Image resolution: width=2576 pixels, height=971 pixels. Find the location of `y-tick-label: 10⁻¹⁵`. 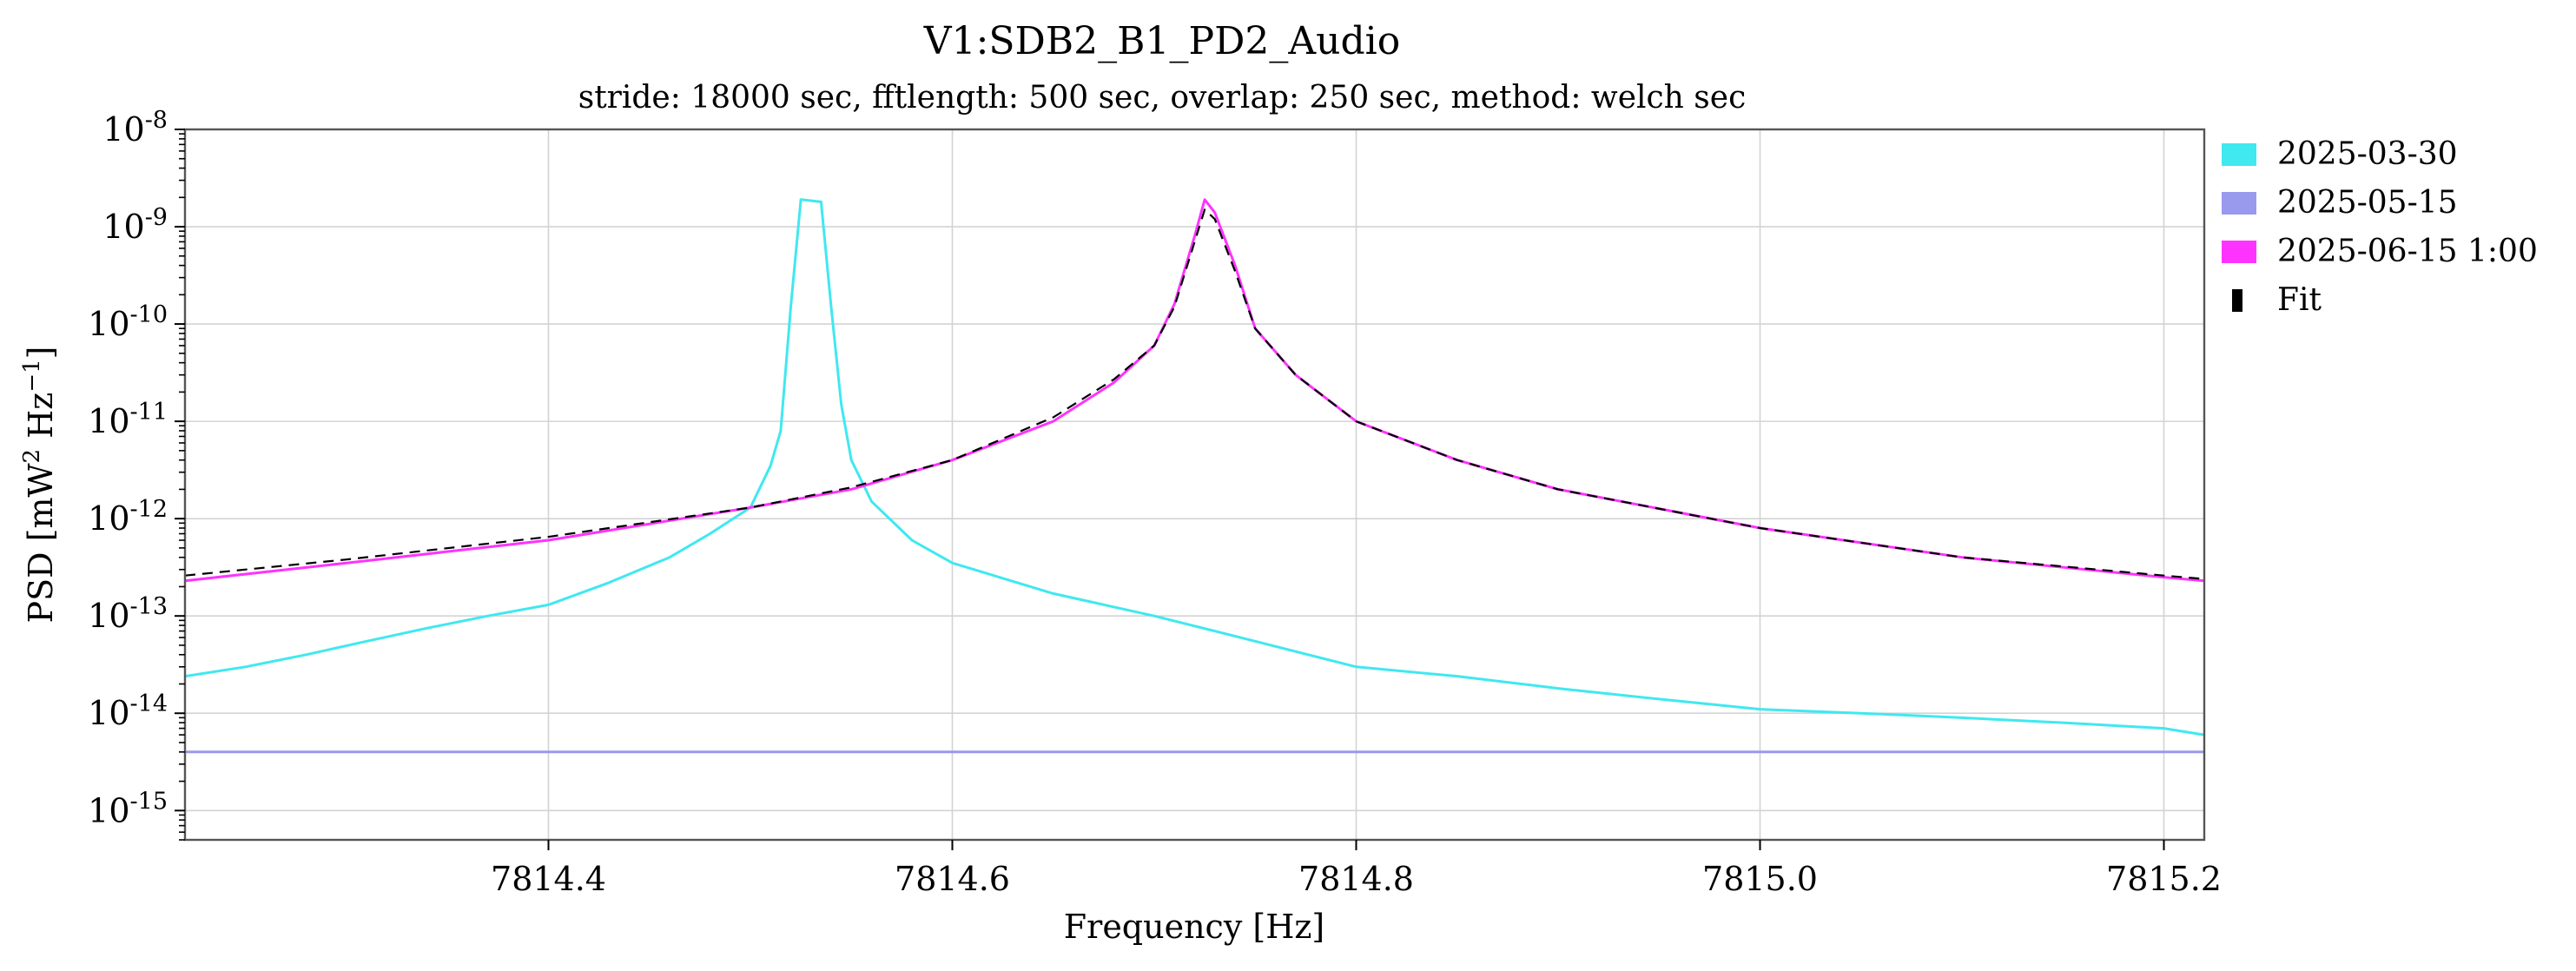

y-tick-label: 10⁻¹⁵ is located at coordinates (128, 809).